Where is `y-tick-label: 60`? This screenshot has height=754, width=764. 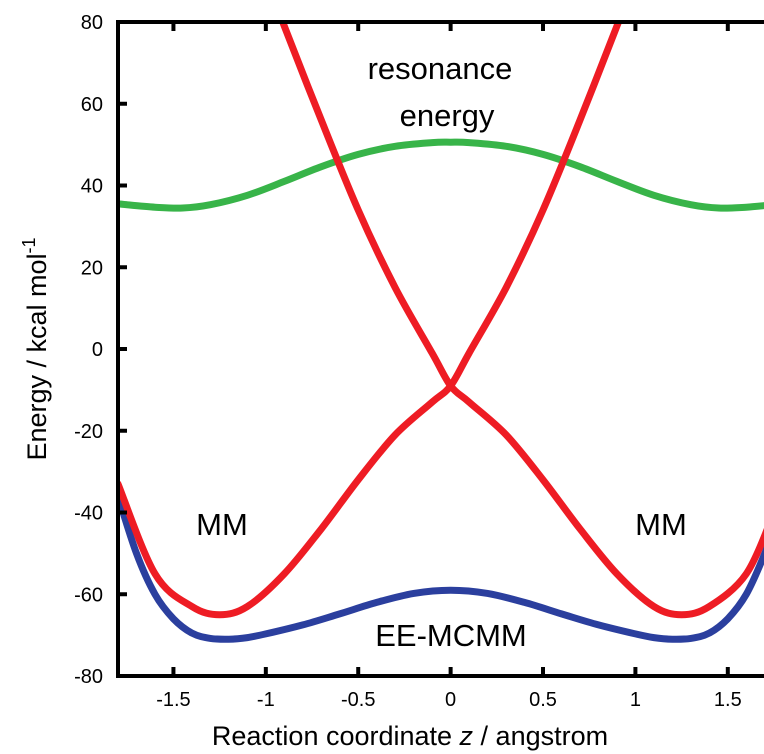 y-tick-label: 60 is located at coordinates (92, 105).